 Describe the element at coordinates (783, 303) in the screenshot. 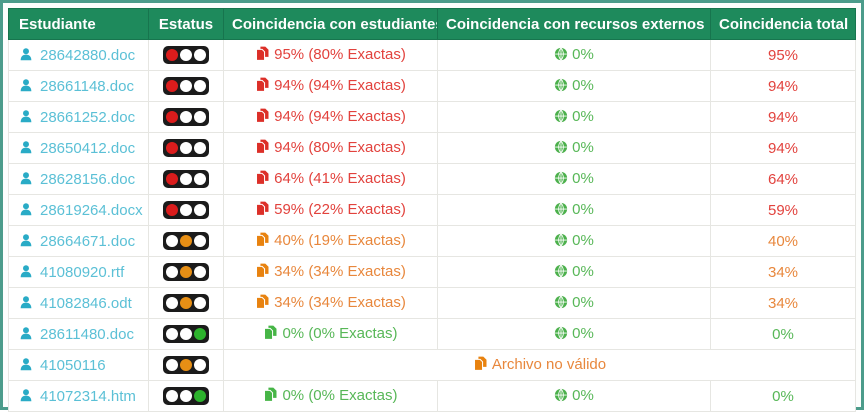

I see `total-match-value: 34%` at that location.